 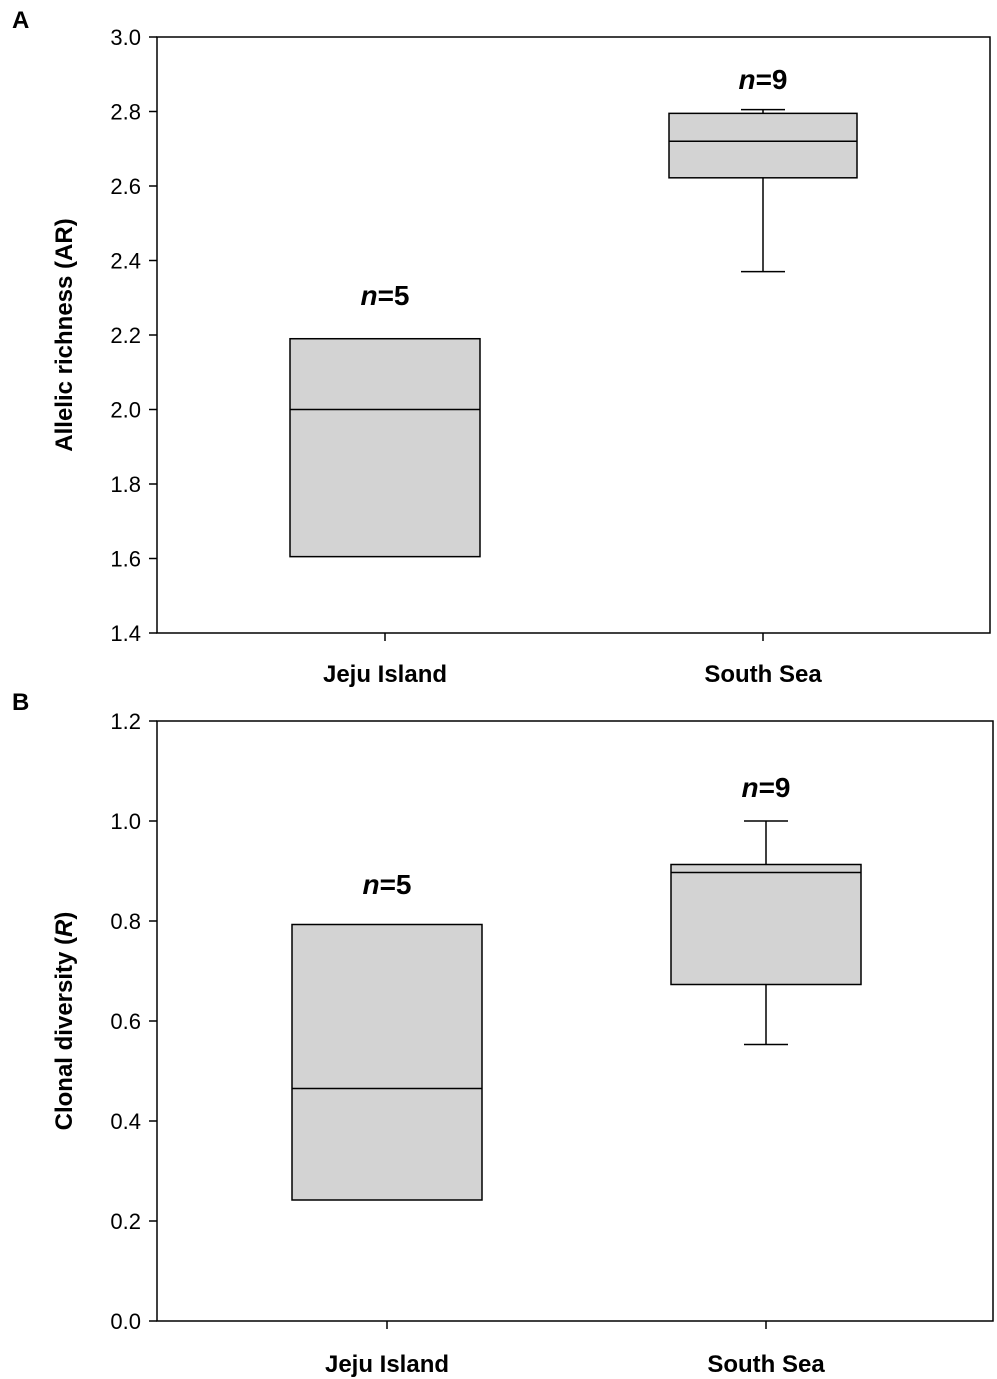 I want to click on y-tick-label-b: 0.8, so click(x=125, y=921).